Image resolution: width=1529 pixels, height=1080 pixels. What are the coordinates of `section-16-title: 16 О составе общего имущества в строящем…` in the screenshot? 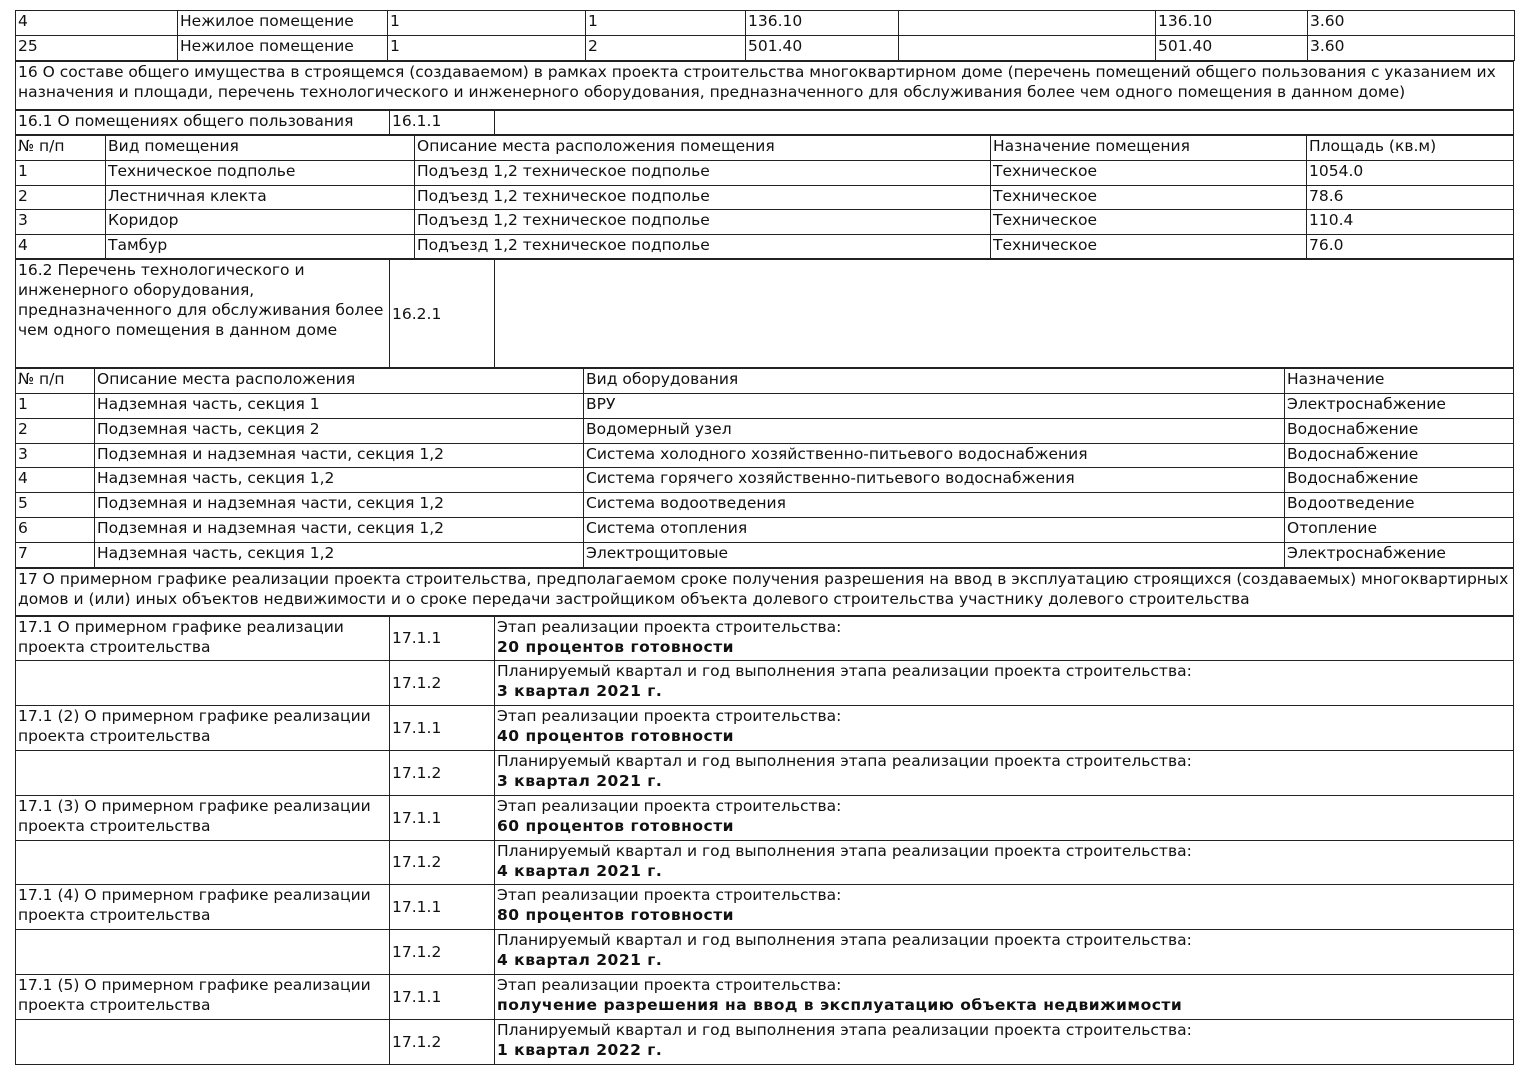 It's located at (764, 85).